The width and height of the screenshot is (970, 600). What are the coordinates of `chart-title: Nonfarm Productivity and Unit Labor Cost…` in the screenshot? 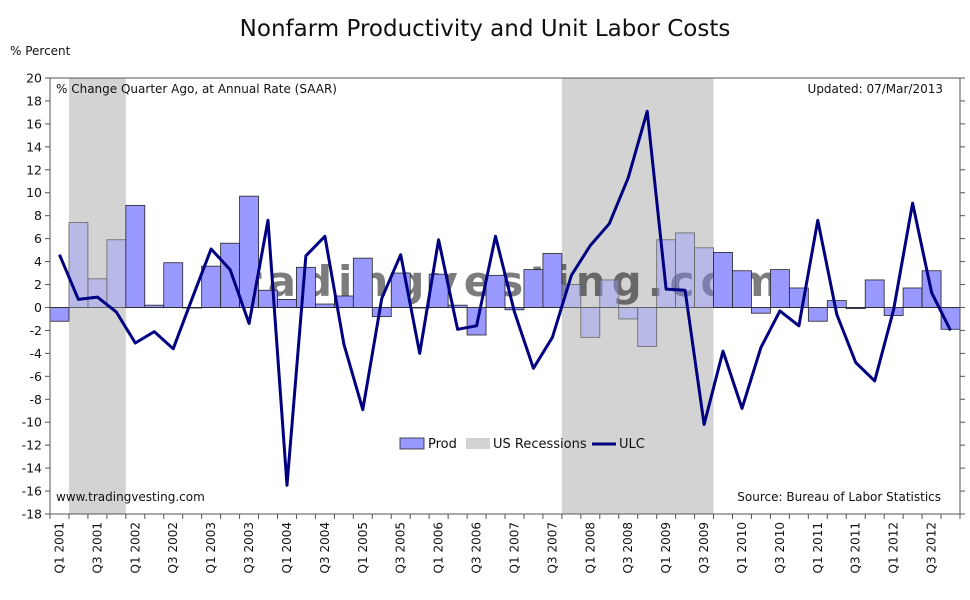 It's located at (485, 29).